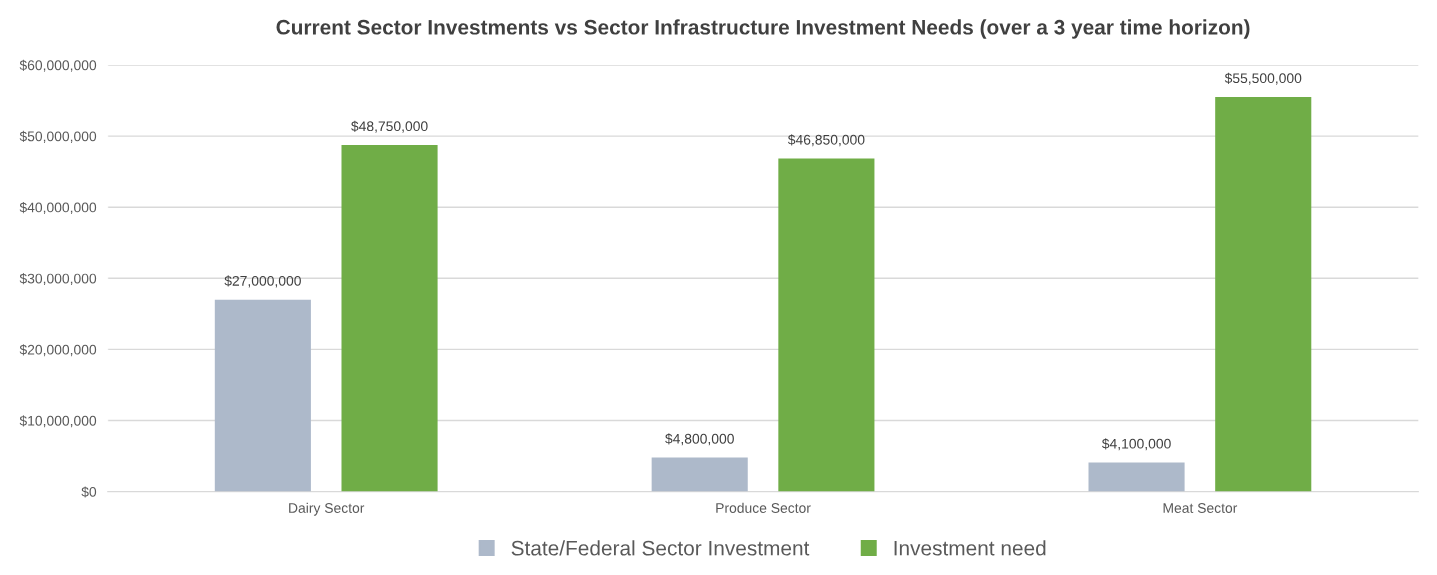 The width and height of the screenshot is (1437, 575). I want to click on y-tick-label: $60,000,000, so click(58, 65).